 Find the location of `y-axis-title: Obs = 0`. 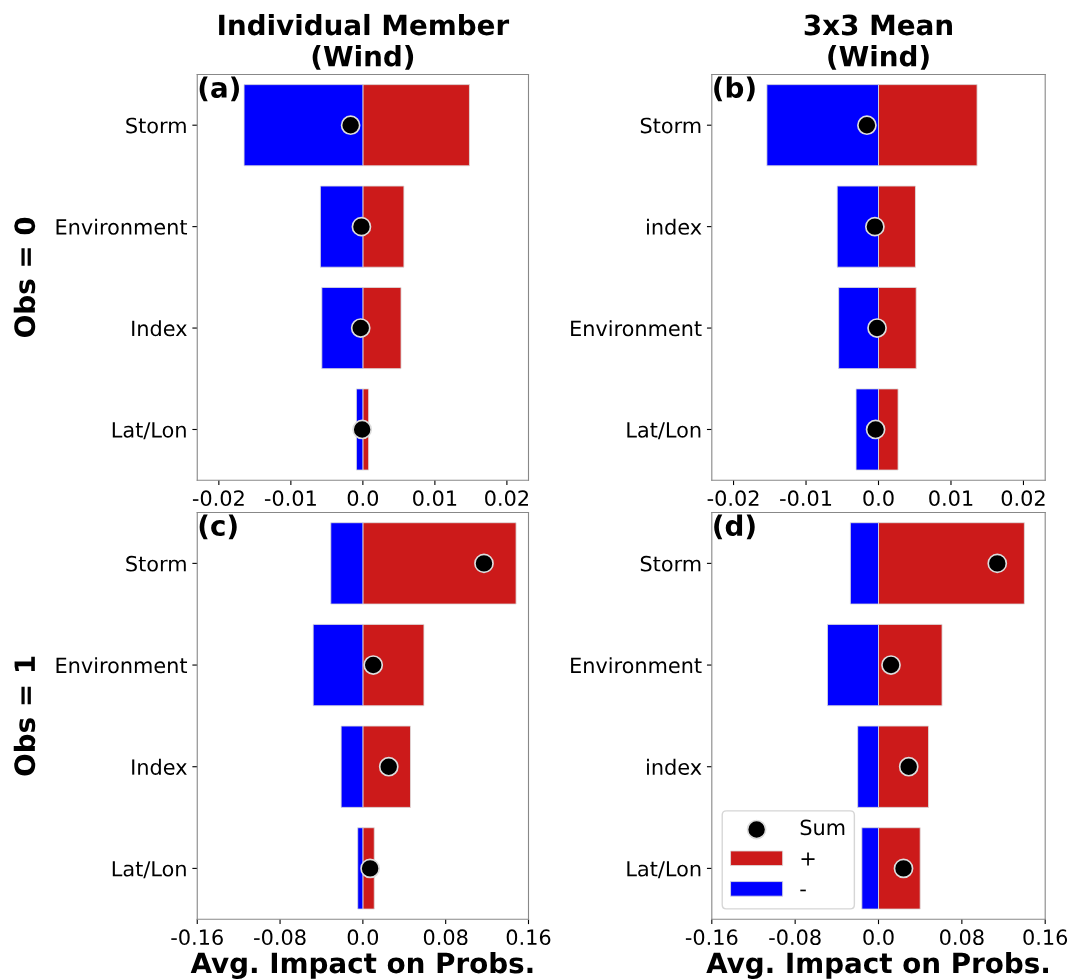

y-axis-title: Obs = 0 is located at coordinates (24, 277).